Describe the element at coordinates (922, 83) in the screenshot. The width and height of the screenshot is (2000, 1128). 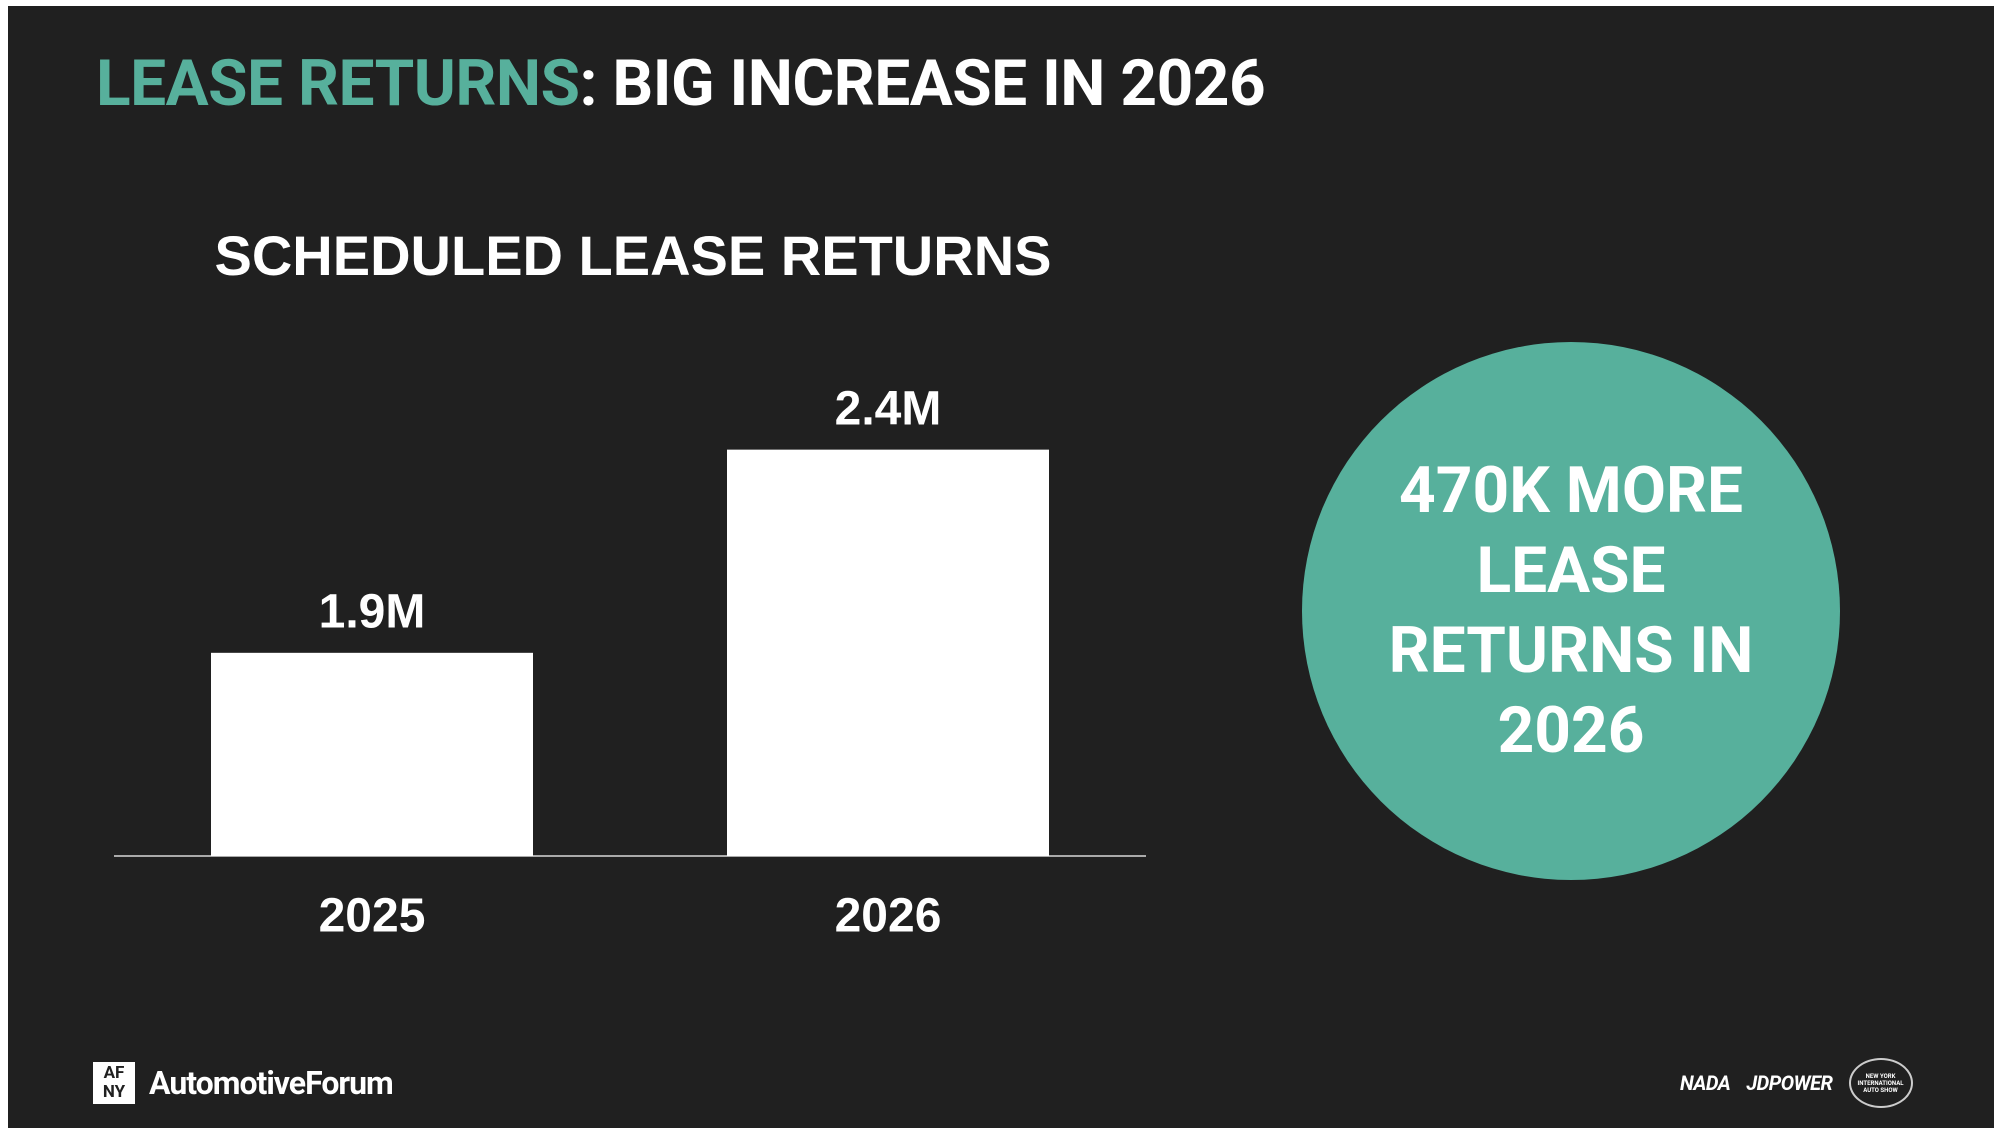
I see `title-rest: : BIG INCREASE IN 2026` at that location.